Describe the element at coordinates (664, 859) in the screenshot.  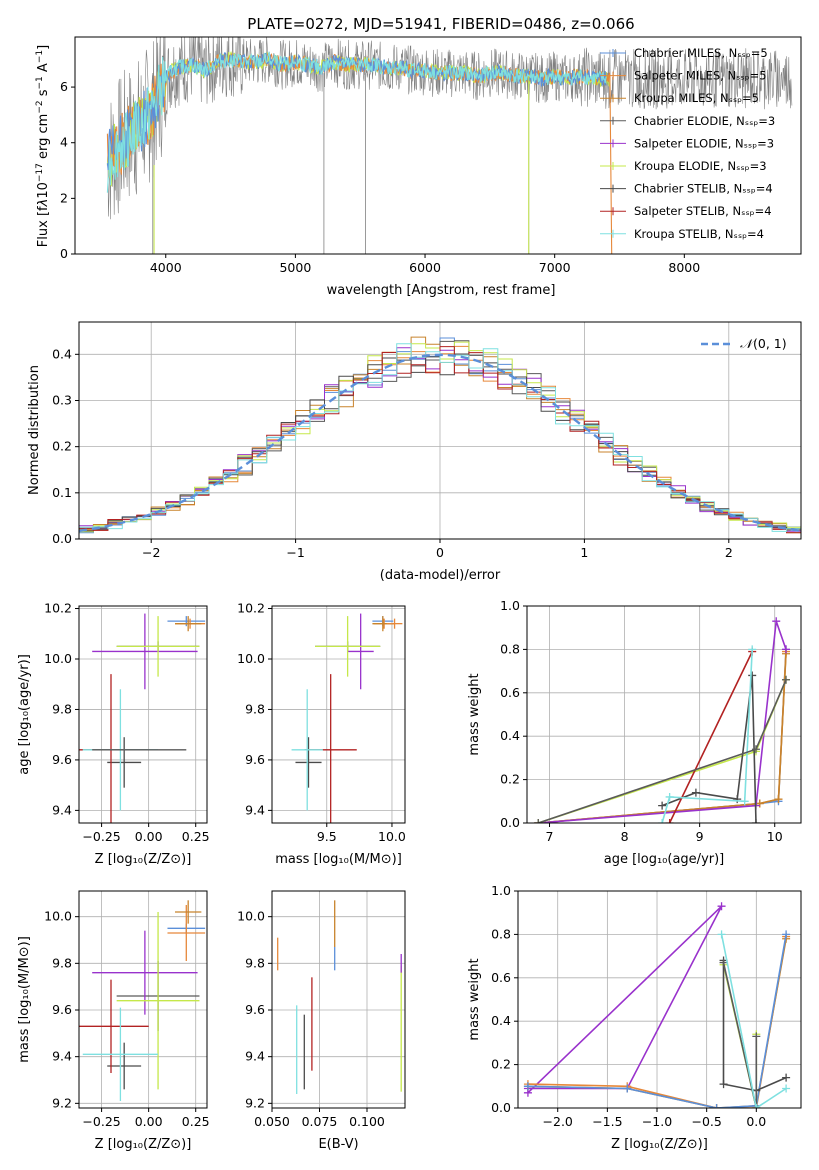
I see `x-axis-label: age [log₁₀(age/yr)]` at that location.